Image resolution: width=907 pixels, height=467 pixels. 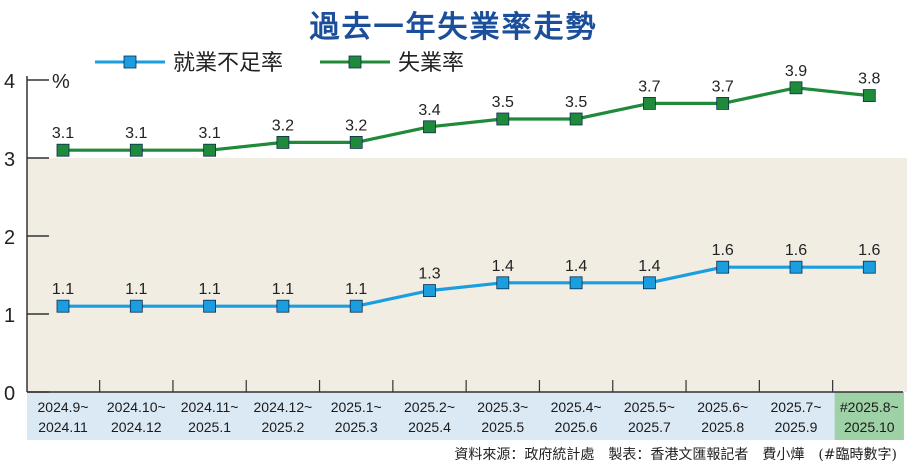 What do you see at coordinates (63, 407) in the screenshot?
I see `x-tick-label: 2024.9~` at bounding box center [63, 407].